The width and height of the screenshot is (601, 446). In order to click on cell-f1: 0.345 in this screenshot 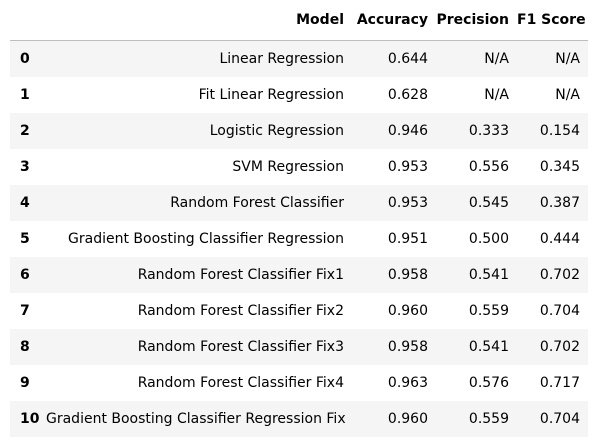, I will do `click(559, 166)`.